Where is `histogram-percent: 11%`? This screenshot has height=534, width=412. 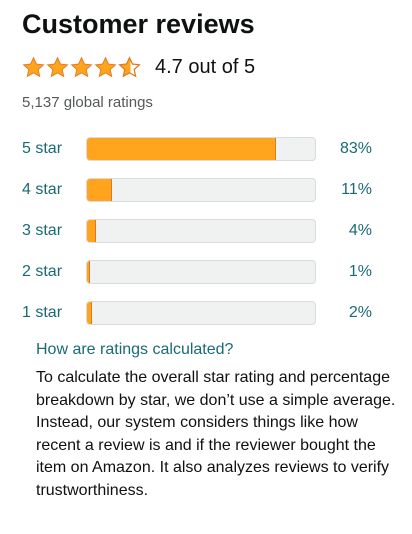 histogram-percent: 11% is located at coordinates (356, 189).